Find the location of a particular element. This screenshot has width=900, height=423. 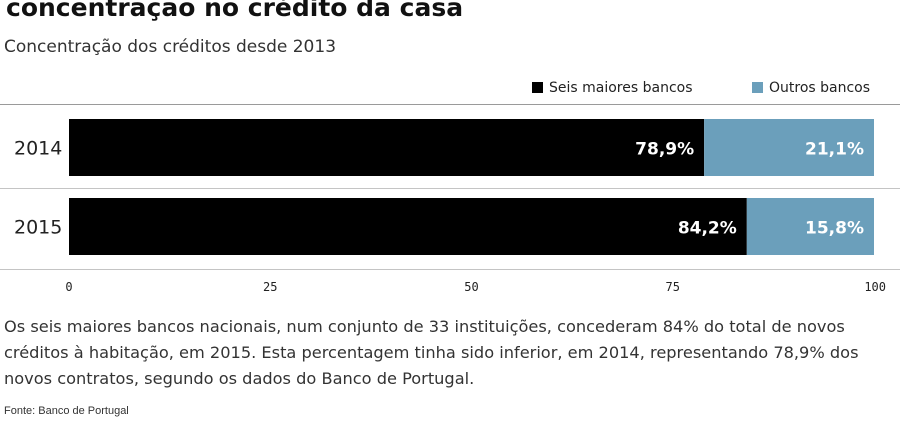

x-tick-label: 25 is located at coordinates (270, 287).